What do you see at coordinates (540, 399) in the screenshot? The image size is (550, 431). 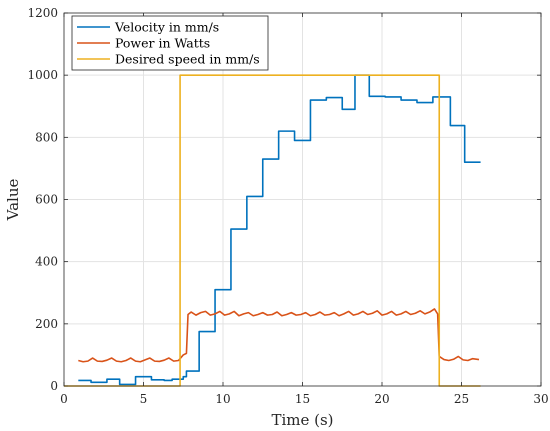 I see `x-tick-label: 30` at bounding box center [540, 399].